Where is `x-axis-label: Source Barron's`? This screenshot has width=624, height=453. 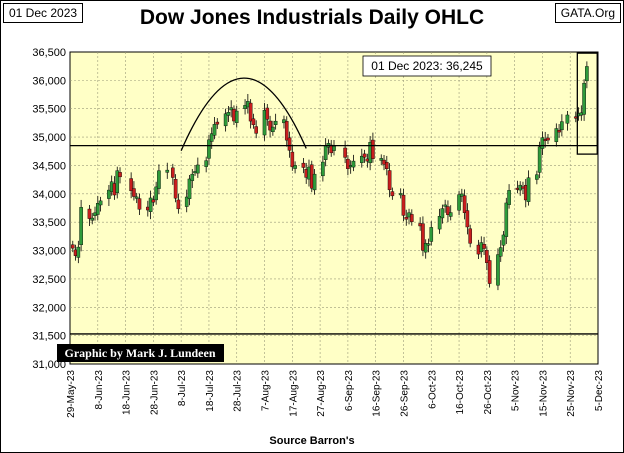 x-axis-label: Source Barron's is located at coordinates (312, 441).